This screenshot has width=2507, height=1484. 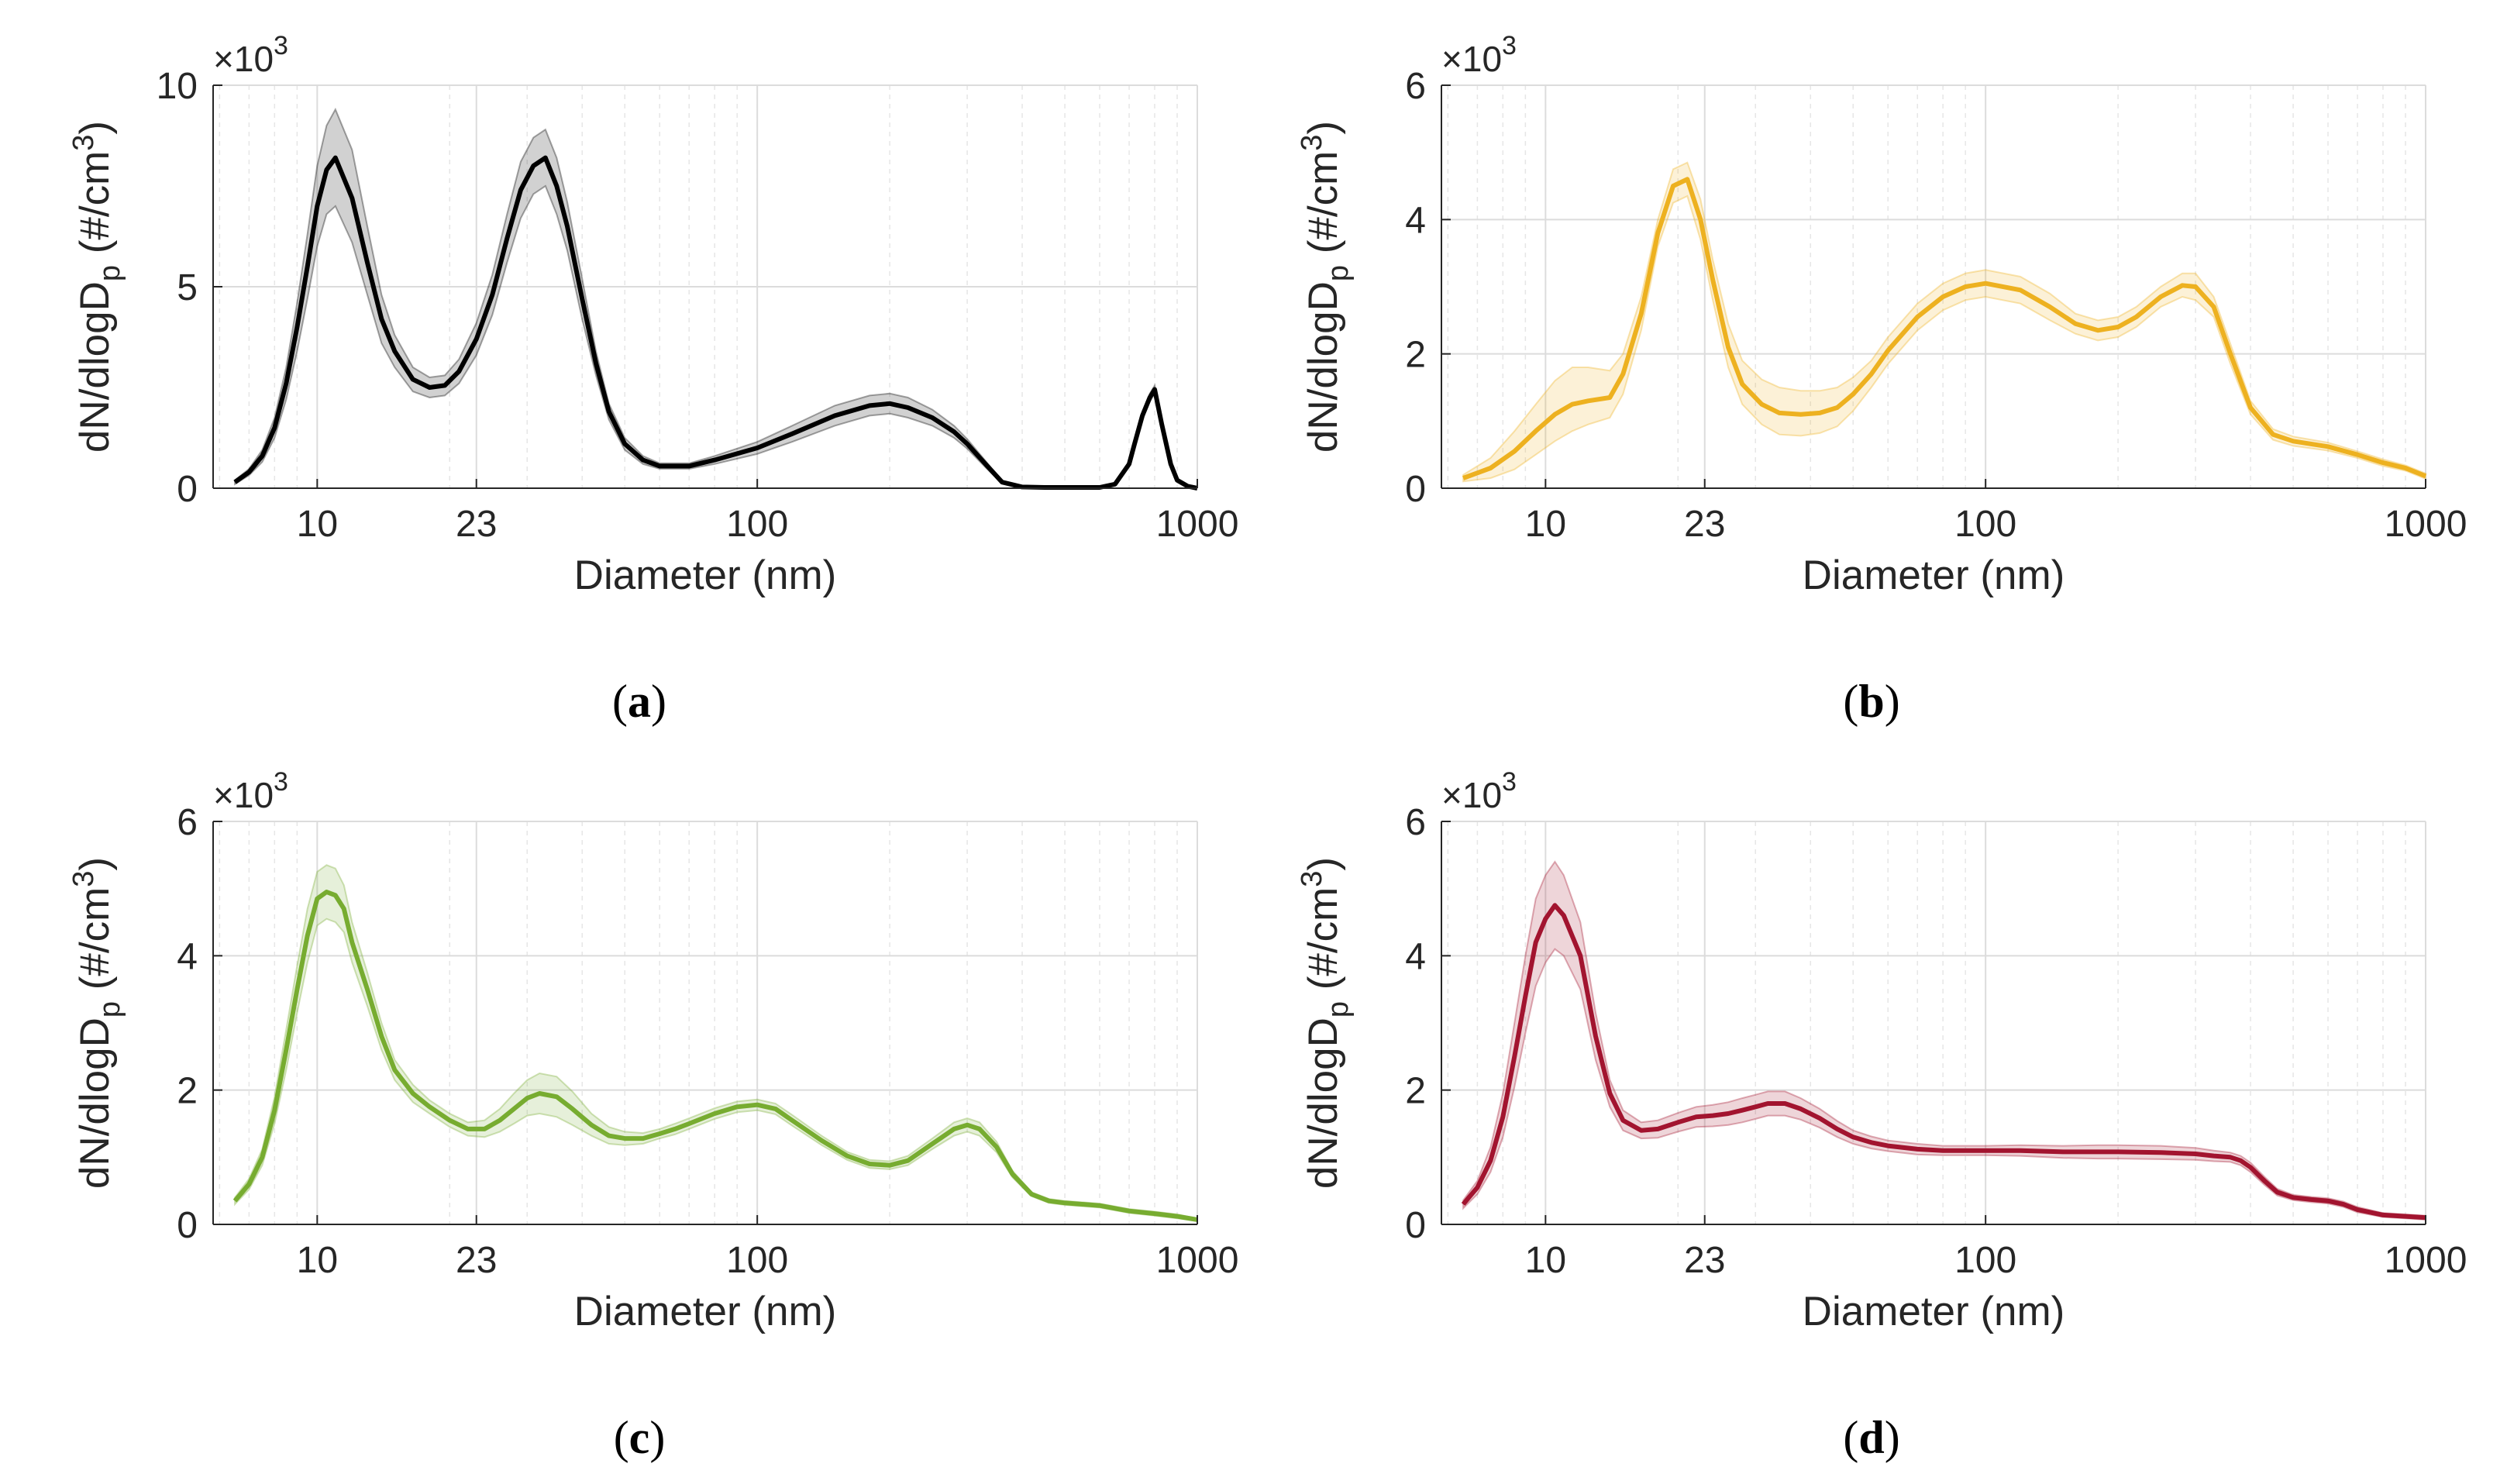 What do you see at coordinates (715, 1056) in the screenshot?
I see `series-line-c` at bounding box center [715, 1056].